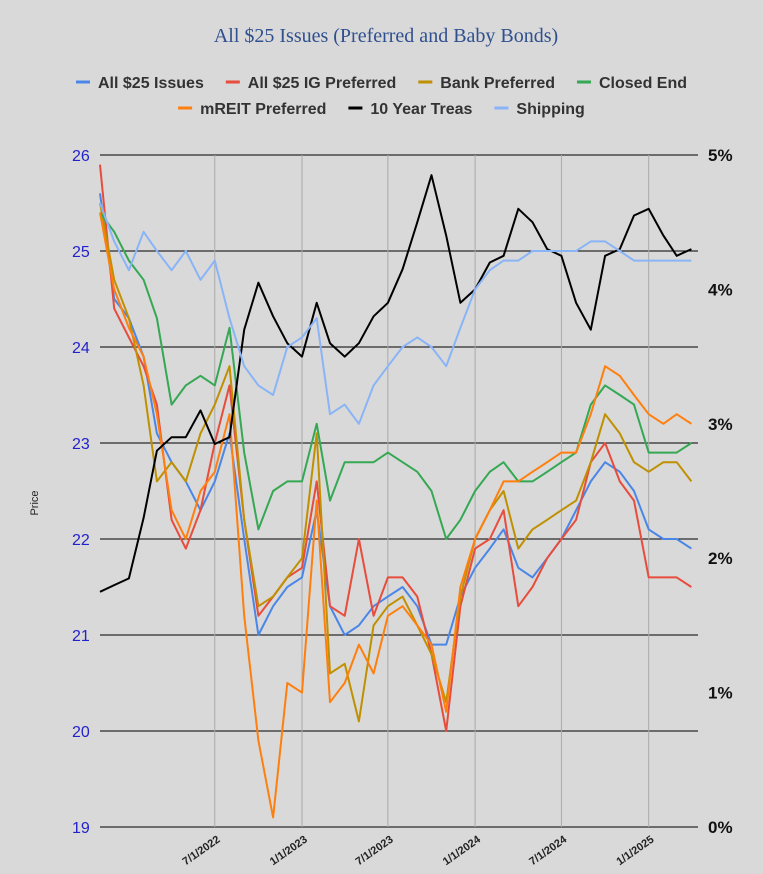  What do you see at coordinates (322, 83) in the screenshot?
I see `legend-label: All $25 IG Preferred` at bounding box center [322, 83].